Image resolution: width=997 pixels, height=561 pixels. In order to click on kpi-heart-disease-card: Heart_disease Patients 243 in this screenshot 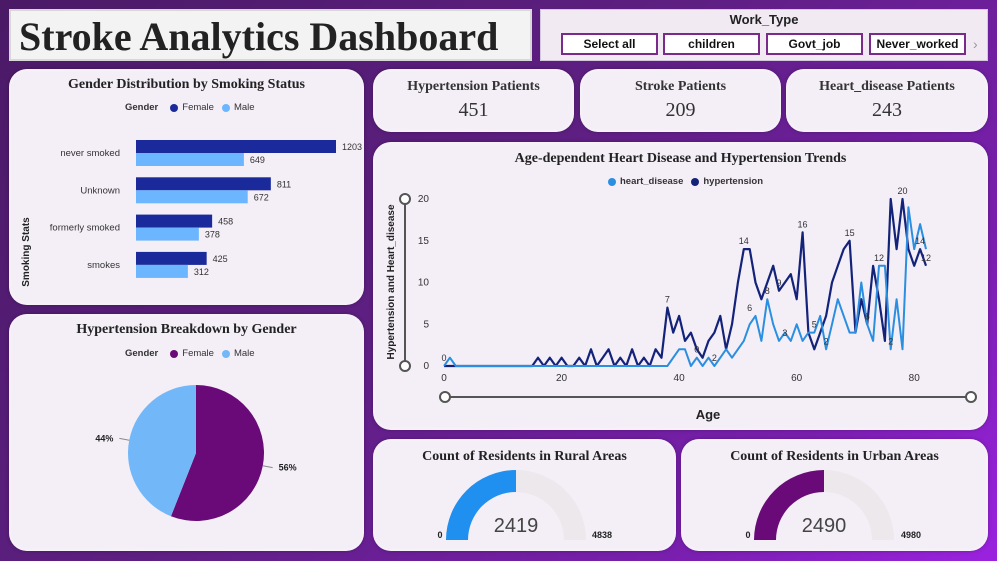, I will do `click(887, 100)`.